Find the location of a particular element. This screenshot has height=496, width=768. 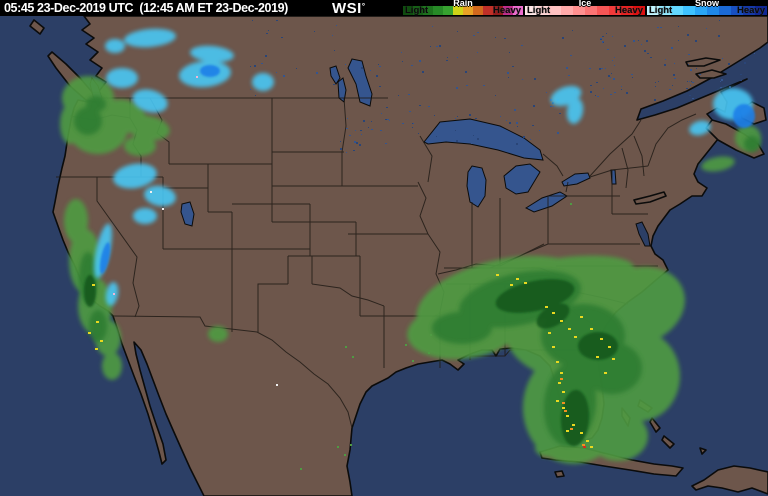

legend-section-snow: Snow Light Heavy is located at coordinates (707, 8).